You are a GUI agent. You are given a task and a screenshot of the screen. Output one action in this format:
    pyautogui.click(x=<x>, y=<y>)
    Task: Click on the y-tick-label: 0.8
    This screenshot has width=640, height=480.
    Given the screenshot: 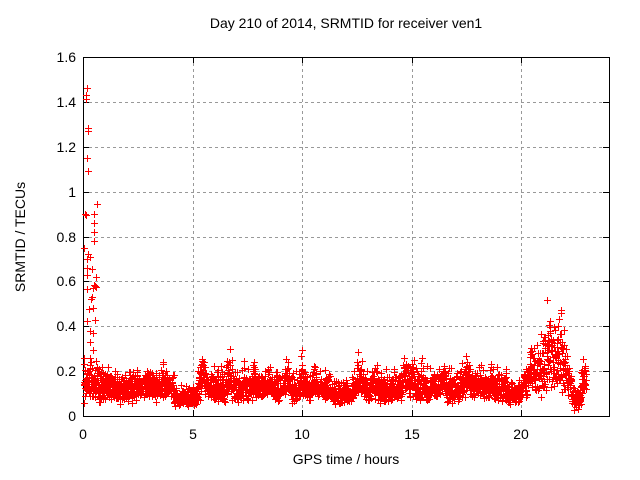 What is the action you would take?
    pyautogui.click(x=67, y=237)
    